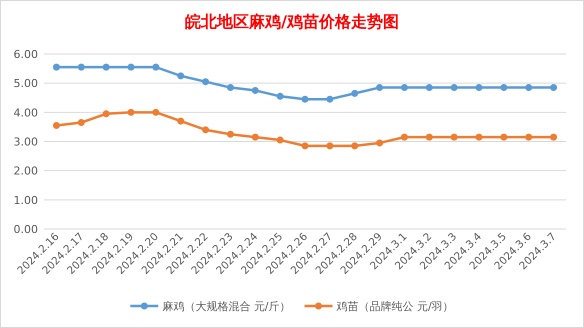 This screenshot has height=328, width=584. Describe the element at coordinates (26, 83) in the screenshot. I see `y-tick-label: 5.00` at that location.